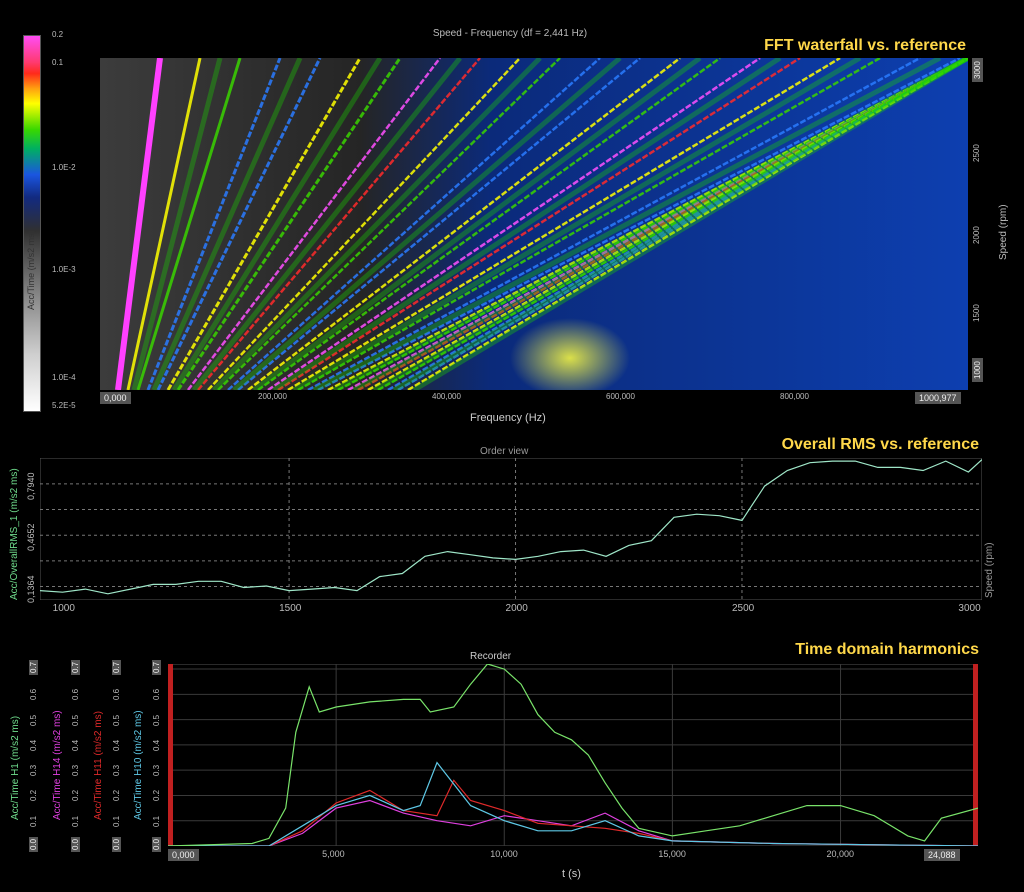 Image resolution: width=1024 pixels, height=892 pixels. What do you see at coordinates (64, 167) in the screenshot?
I see `colorbar-tick: 1.0E-2` at bounding box center [64, 167].